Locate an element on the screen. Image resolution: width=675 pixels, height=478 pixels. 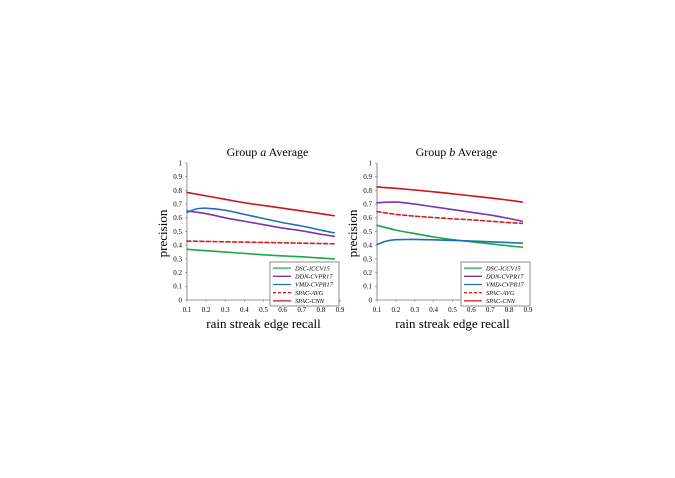
chart-title: Group b Average is located at coordinates (457, 152).